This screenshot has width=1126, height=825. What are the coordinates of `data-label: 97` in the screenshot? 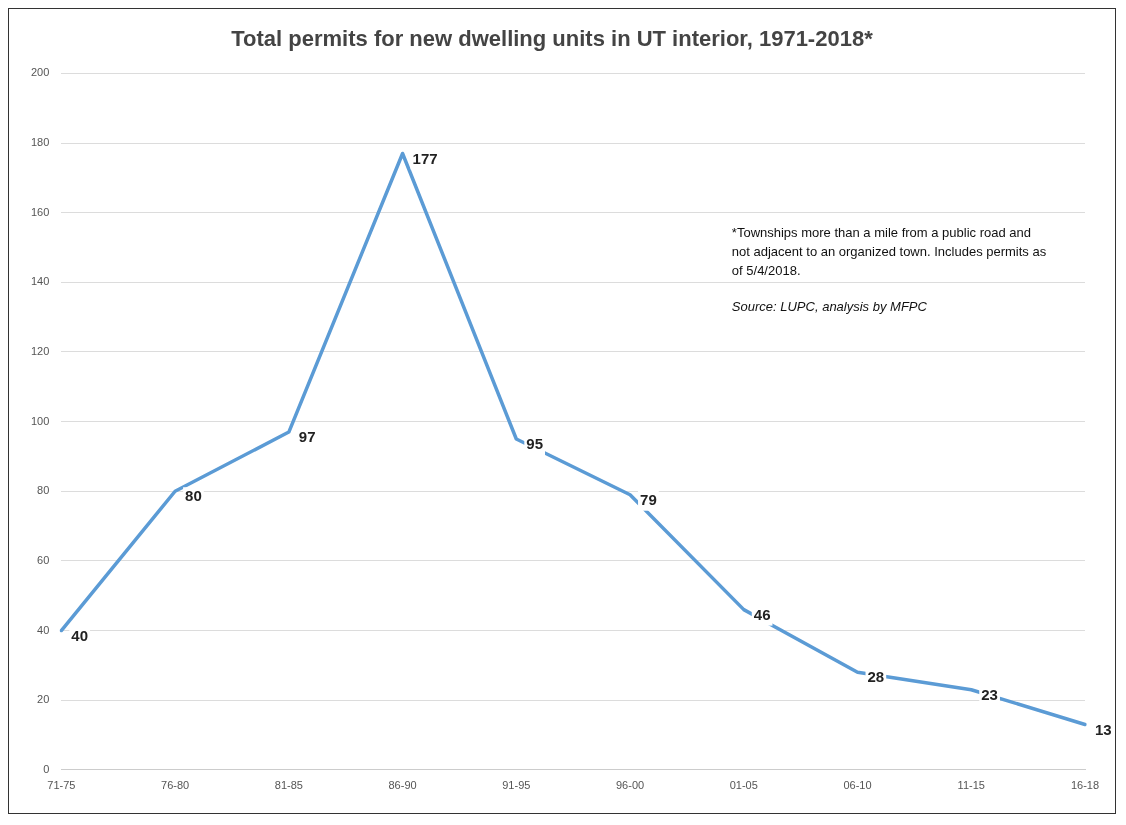 It's located at (307, 437).